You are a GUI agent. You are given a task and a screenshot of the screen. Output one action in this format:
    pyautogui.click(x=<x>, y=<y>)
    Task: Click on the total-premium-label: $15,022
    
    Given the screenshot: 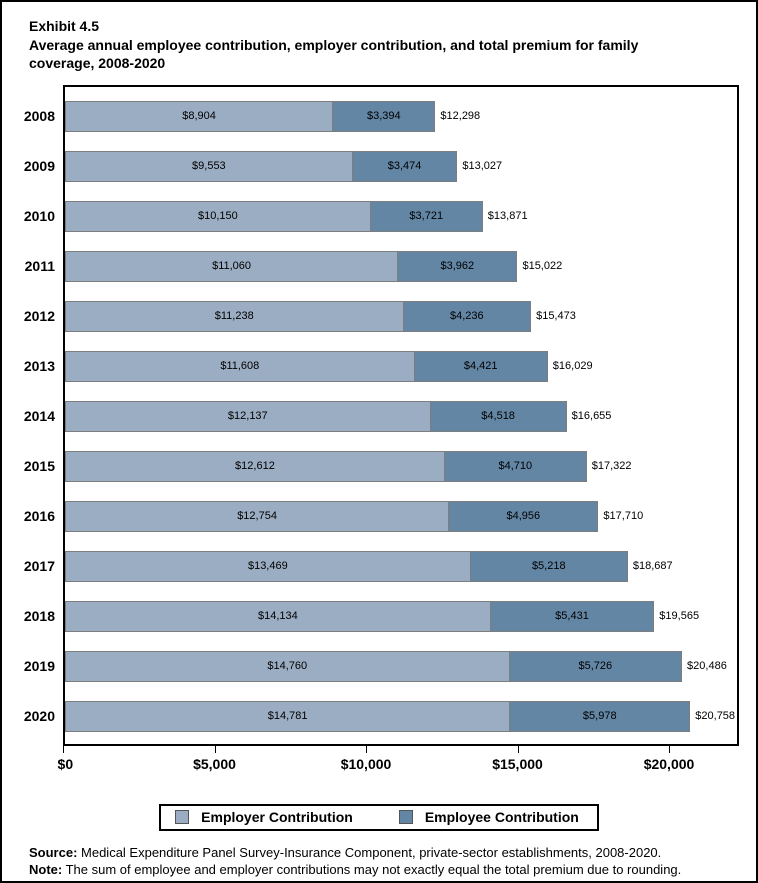 What is the action you would take?
    pyautogui.click(x=542, y=266)
    